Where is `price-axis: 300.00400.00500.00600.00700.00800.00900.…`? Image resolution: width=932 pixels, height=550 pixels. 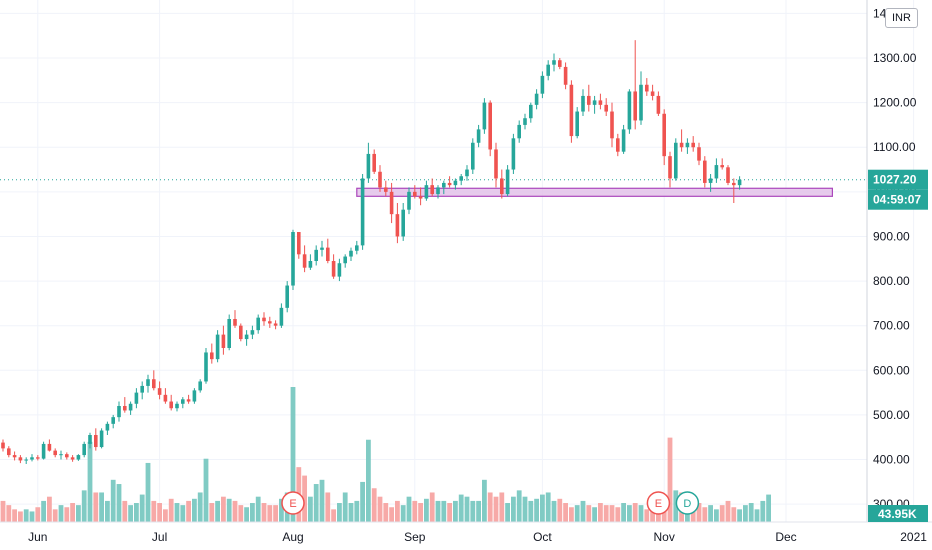 price-axis: 300.00400.00500.00600.00700.00800.00900.… is located at coordinates (895, 258).